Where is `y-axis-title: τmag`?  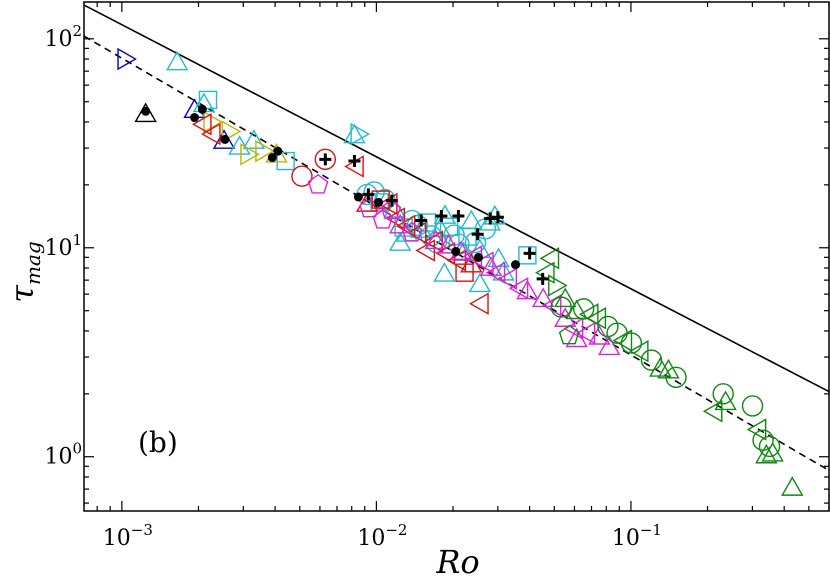 y-axis-title: τmag is located at coordinates (24, 271).